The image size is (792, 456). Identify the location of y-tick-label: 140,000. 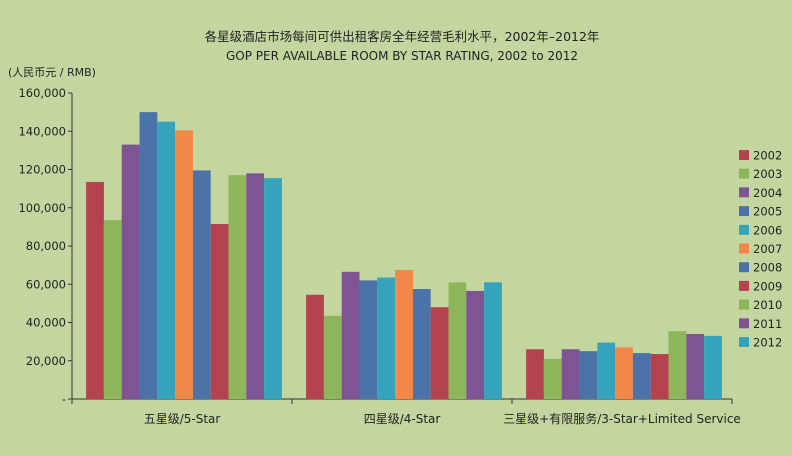
(42, 131).